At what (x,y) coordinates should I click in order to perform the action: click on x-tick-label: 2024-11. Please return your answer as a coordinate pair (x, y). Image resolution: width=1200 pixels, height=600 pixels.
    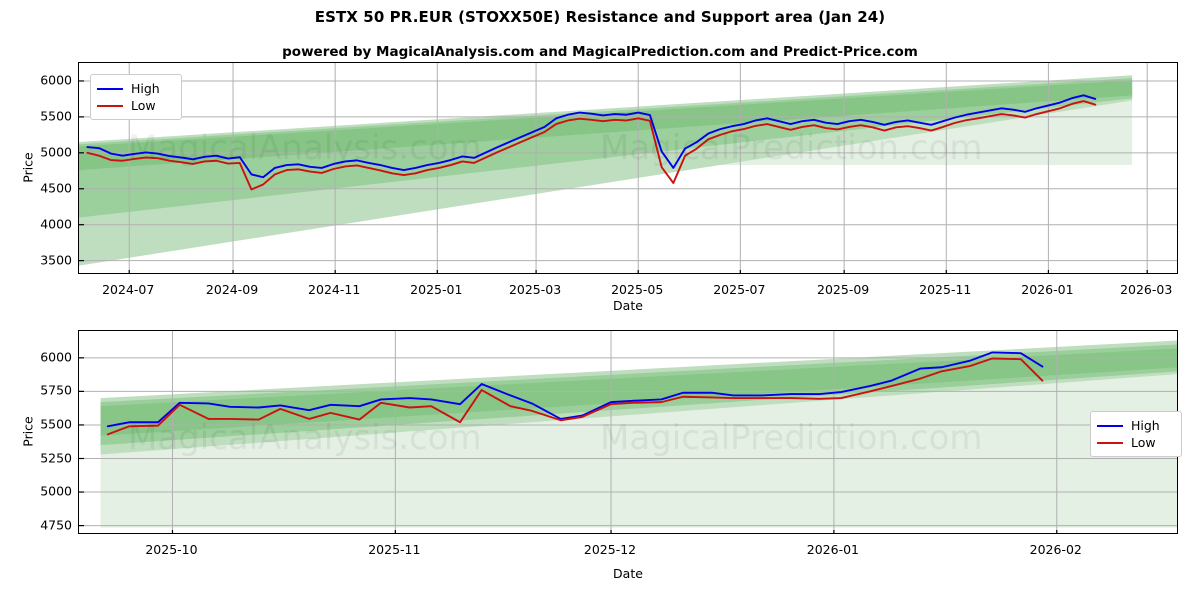
    Looking at the image, I should click on (334, 289).